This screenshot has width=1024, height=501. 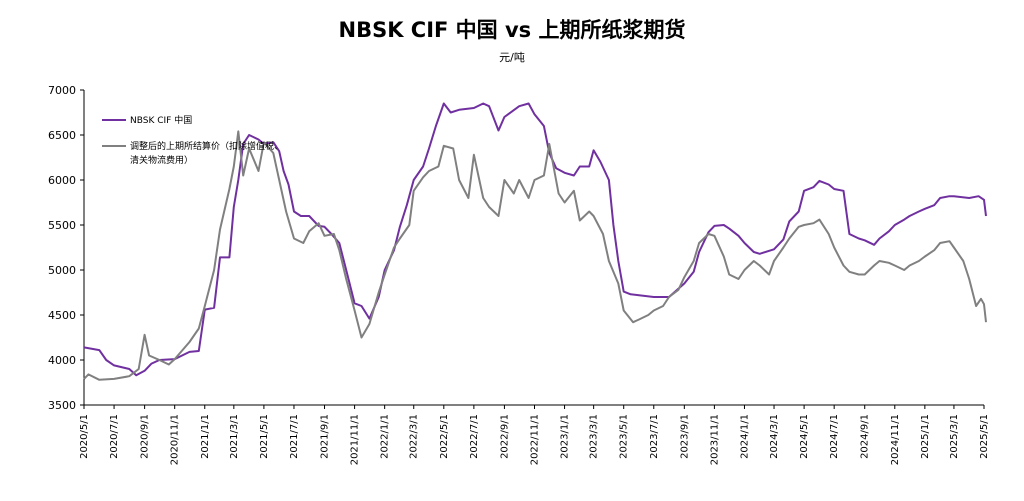 What do you see at coordinates (925, 436) in the screenshot?
I see `x-tick-label: 2025/1/1` at bounding box center [925, 436].